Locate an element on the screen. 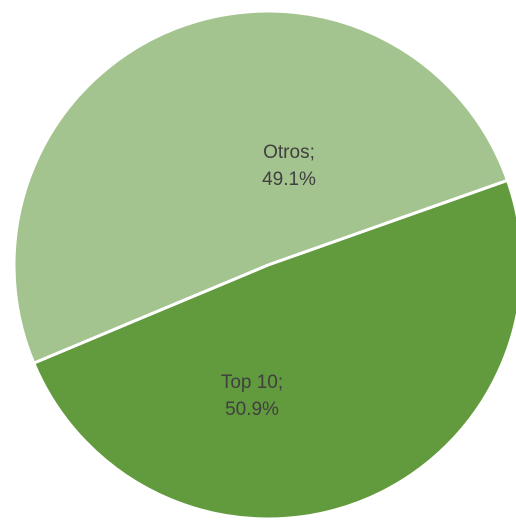 The width and height of the screenshot is (516, 520). data-label-percent: 50.9% is located at coordinates (252, 409).